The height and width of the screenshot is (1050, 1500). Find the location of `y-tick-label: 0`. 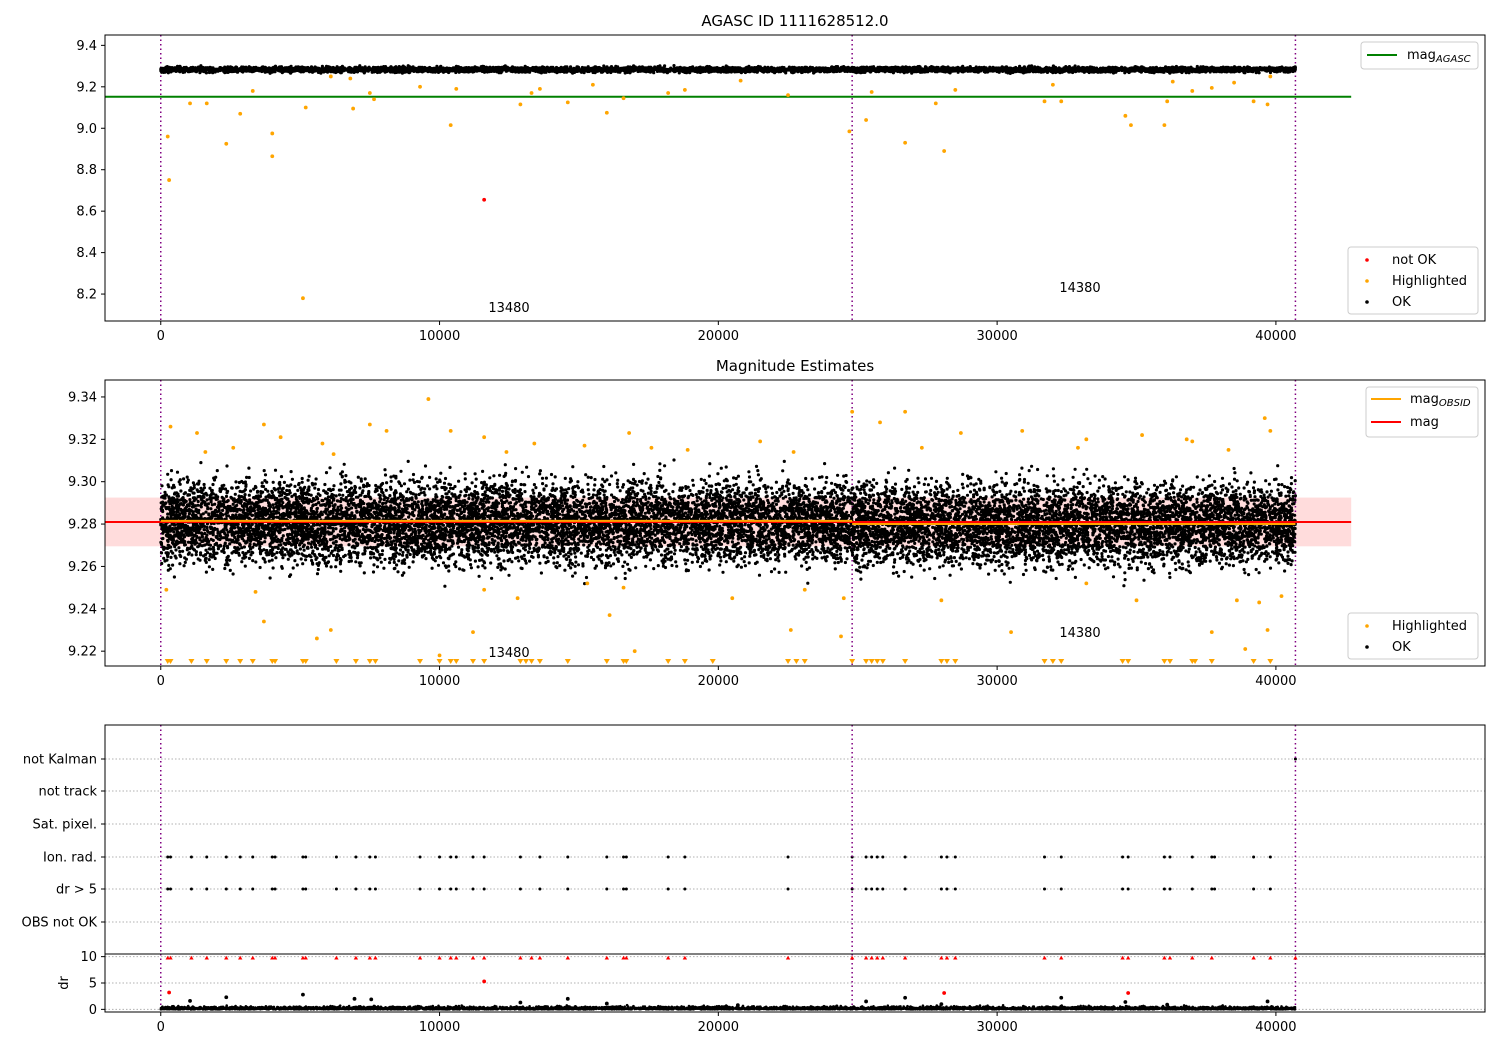

y-tick-label: 0 is located at coordinates (93, 1010).